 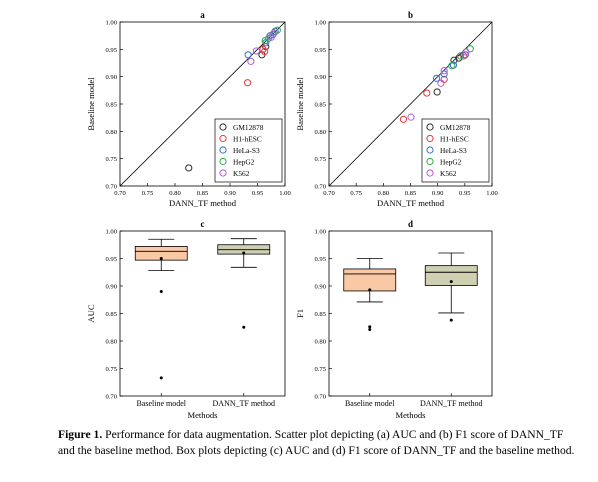 I want to click on y-tick-label-b: 0.90, so click(x=320, y=77).